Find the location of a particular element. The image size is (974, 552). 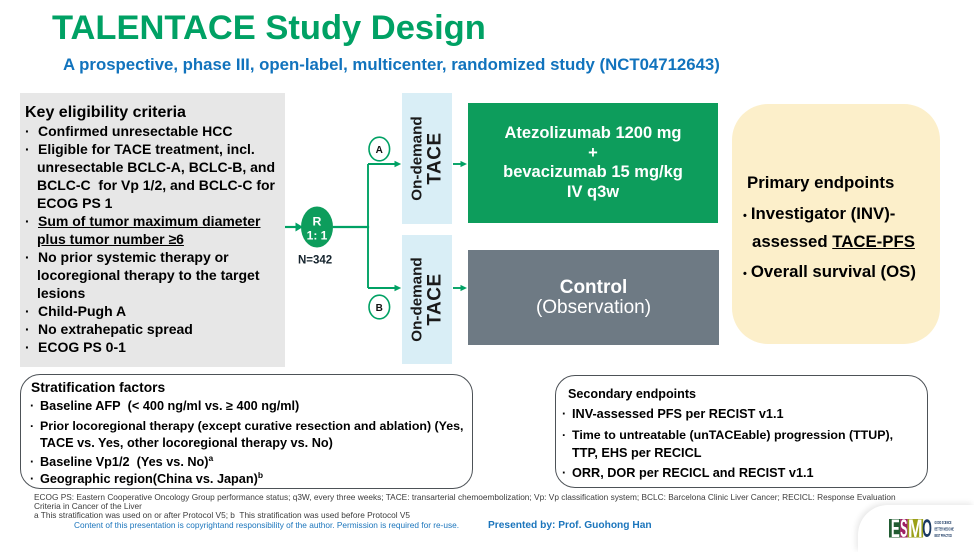

svg-text: O is located at coordinates (927, 528).